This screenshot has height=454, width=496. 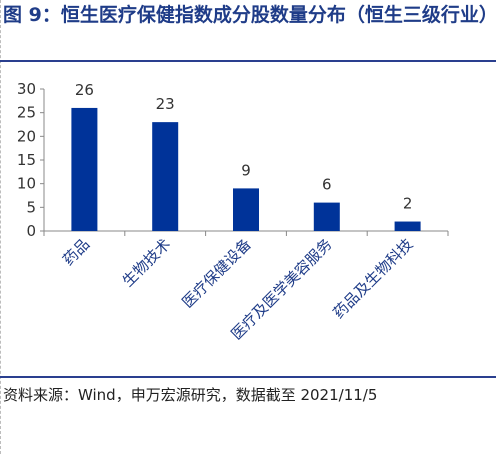 I want to click on y-axis: 0 5 10 15 20 25 30, so click(x=31, y=160).